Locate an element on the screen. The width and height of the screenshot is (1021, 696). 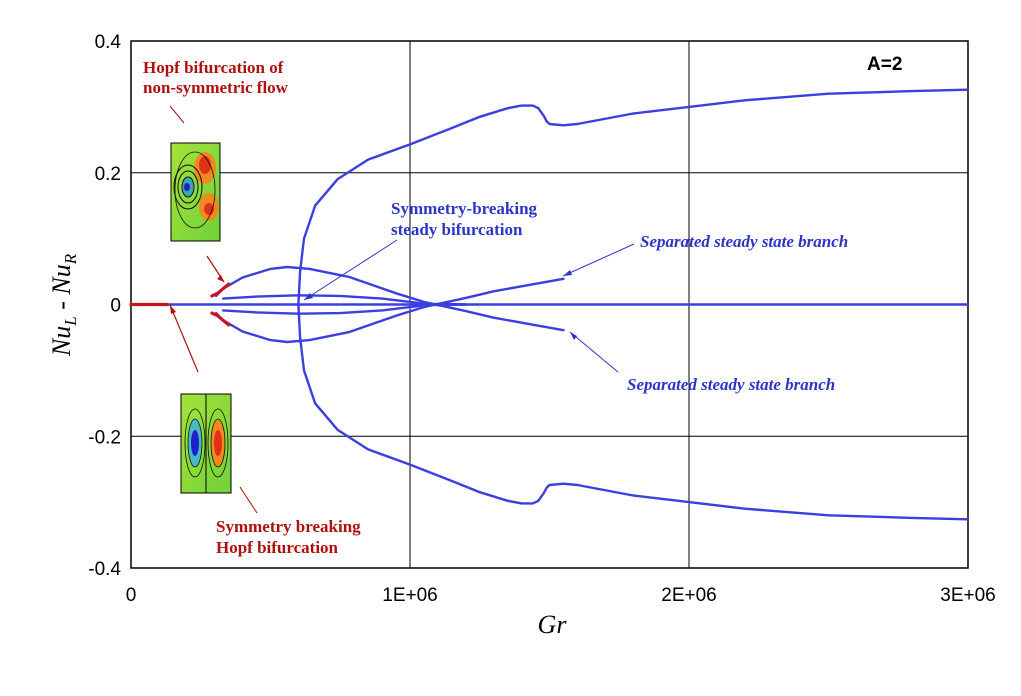
x-tick-labels: 0 1E+06 2E+06 3E+06 is located at coordinates (561, 595).